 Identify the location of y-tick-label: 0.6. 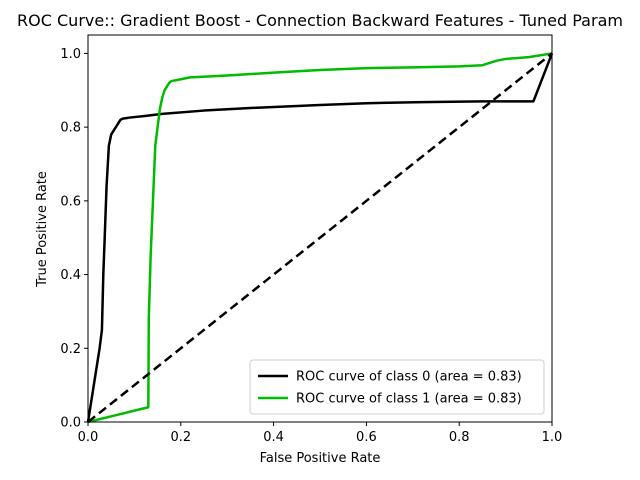
(70, 201).